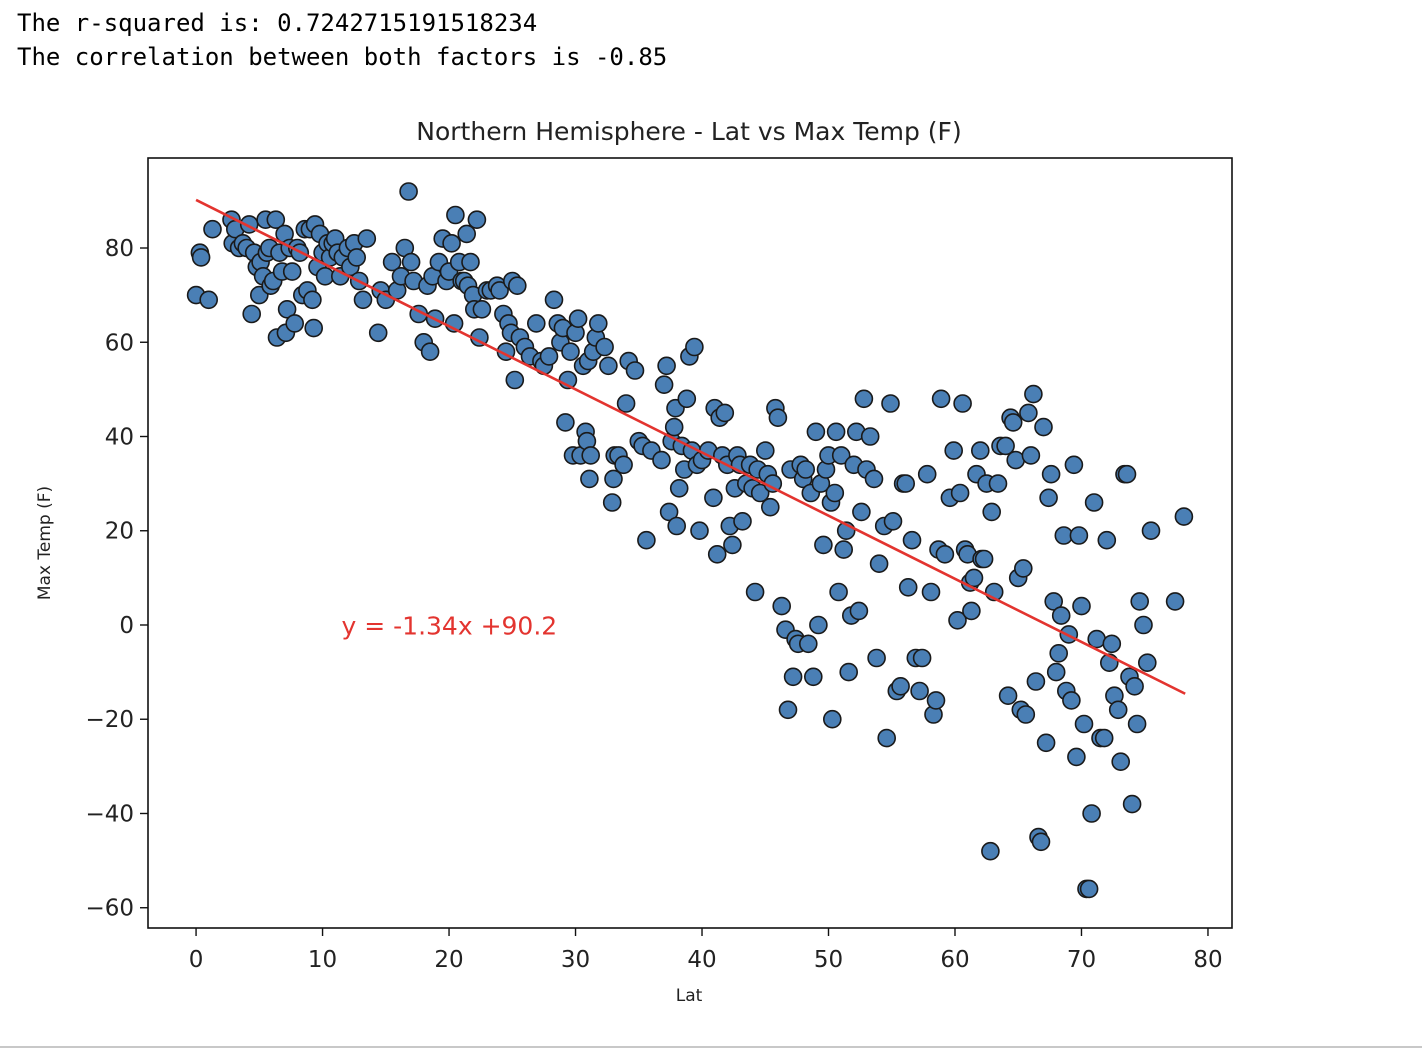  What do you see at coordinates (126, 626) in the screenshot?
I see `y-tick-label: 0` at bounding box center [126, 626].